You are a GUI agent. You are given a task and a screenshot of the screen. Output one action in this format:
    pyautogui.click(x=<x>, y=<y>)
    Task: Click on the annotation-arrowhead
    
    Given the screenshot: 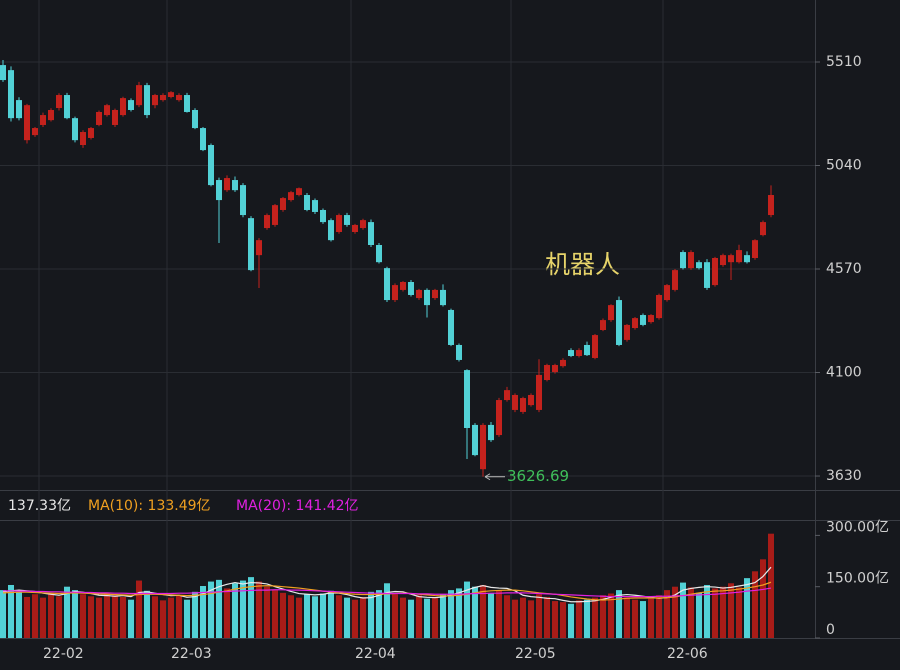 What is the action you would take?
    pyautogui.click(x=487, y=477)
    